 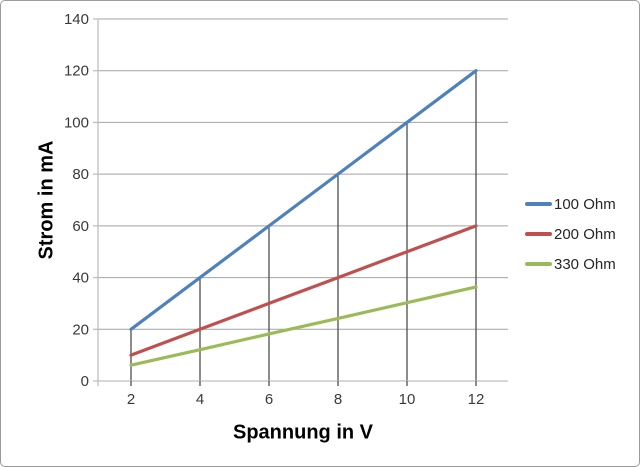 I want to click on legend-item-100-ohm: 100 Ohm, so click(x=570, y=204).